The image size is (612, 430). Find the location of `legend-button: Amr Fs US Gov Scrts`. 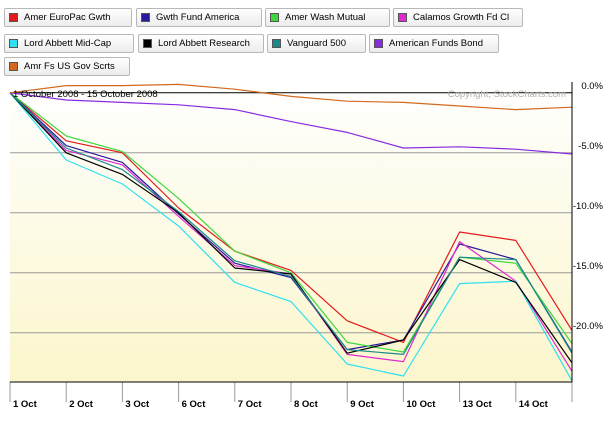

legend-button: Amr Fs US Gov Scrts is located at coordinates (67, 66).